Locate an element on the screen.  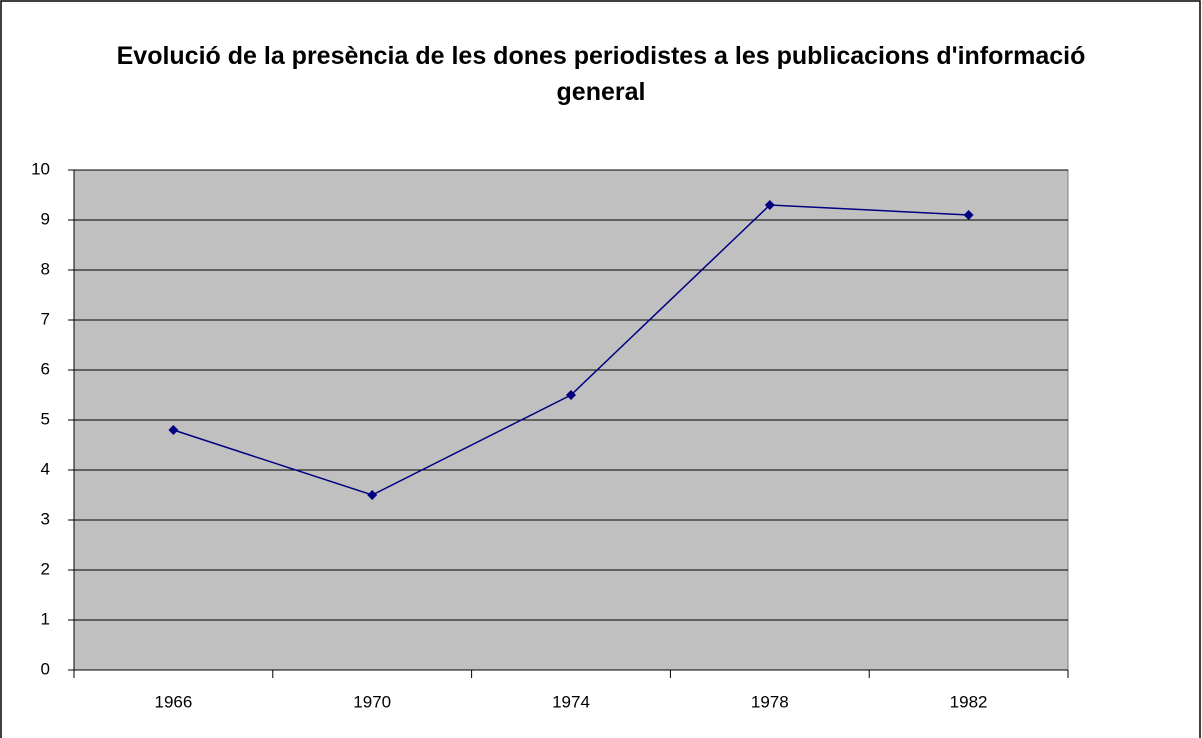
y-tick-label: 2 is located at coordinates (45, 568).